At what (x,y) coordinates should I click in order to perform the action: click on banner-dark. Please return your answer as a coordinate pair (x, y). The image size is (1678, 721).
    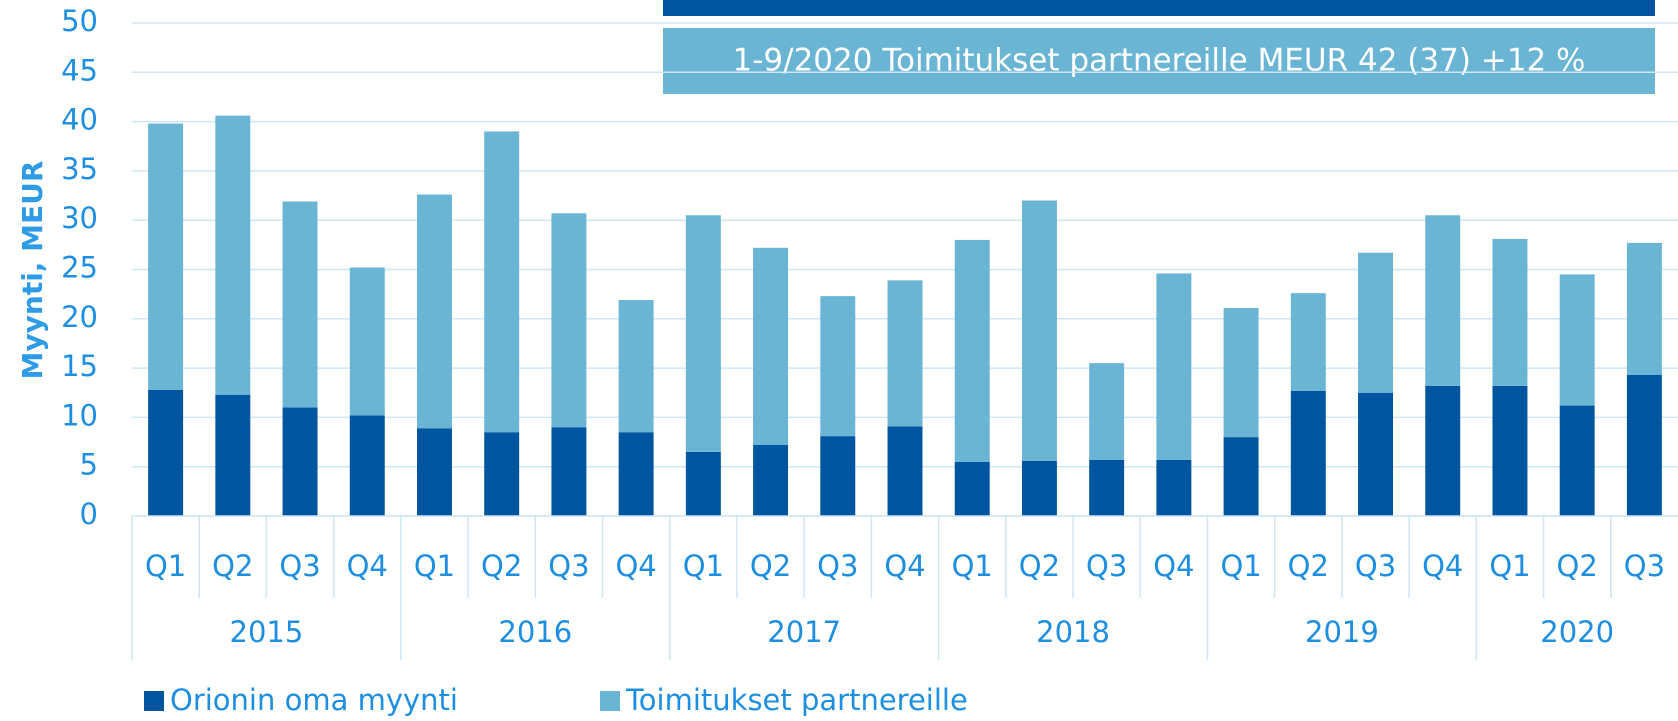
    Looking at the image, I should click on (1159, 8).